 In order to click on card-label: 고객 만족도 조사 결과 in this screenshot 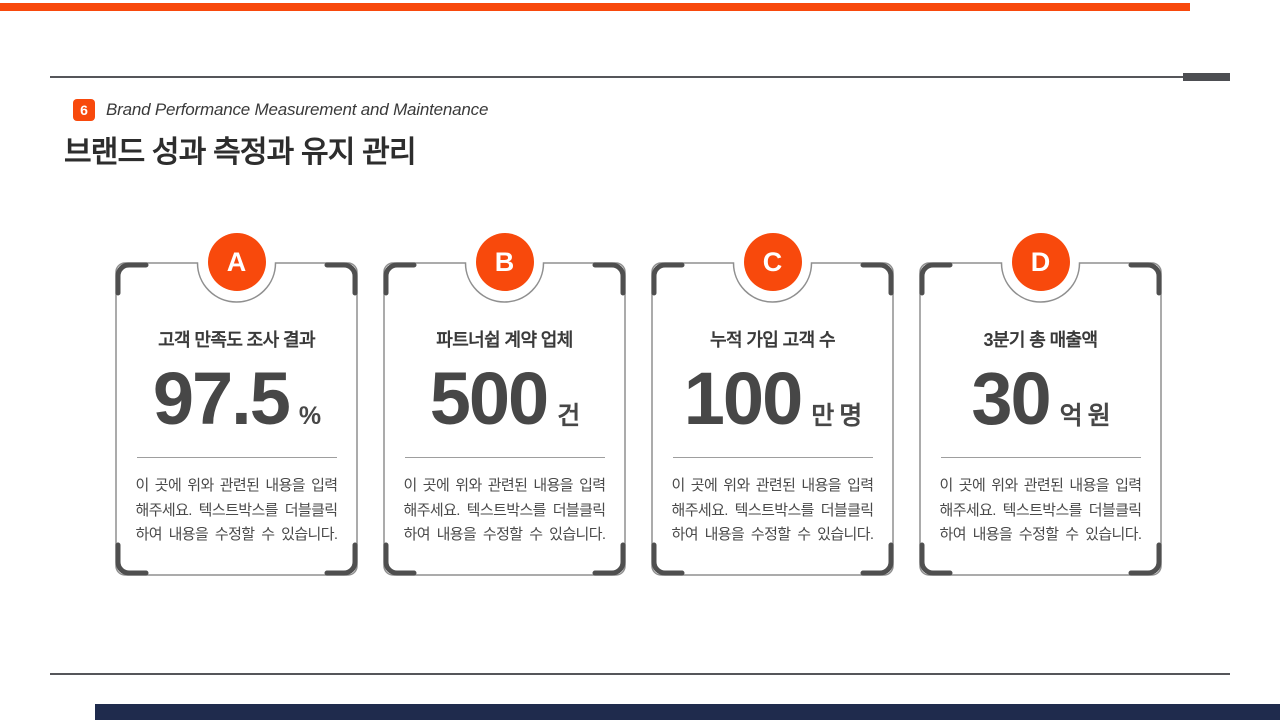, I will do `click(236, 340)`.